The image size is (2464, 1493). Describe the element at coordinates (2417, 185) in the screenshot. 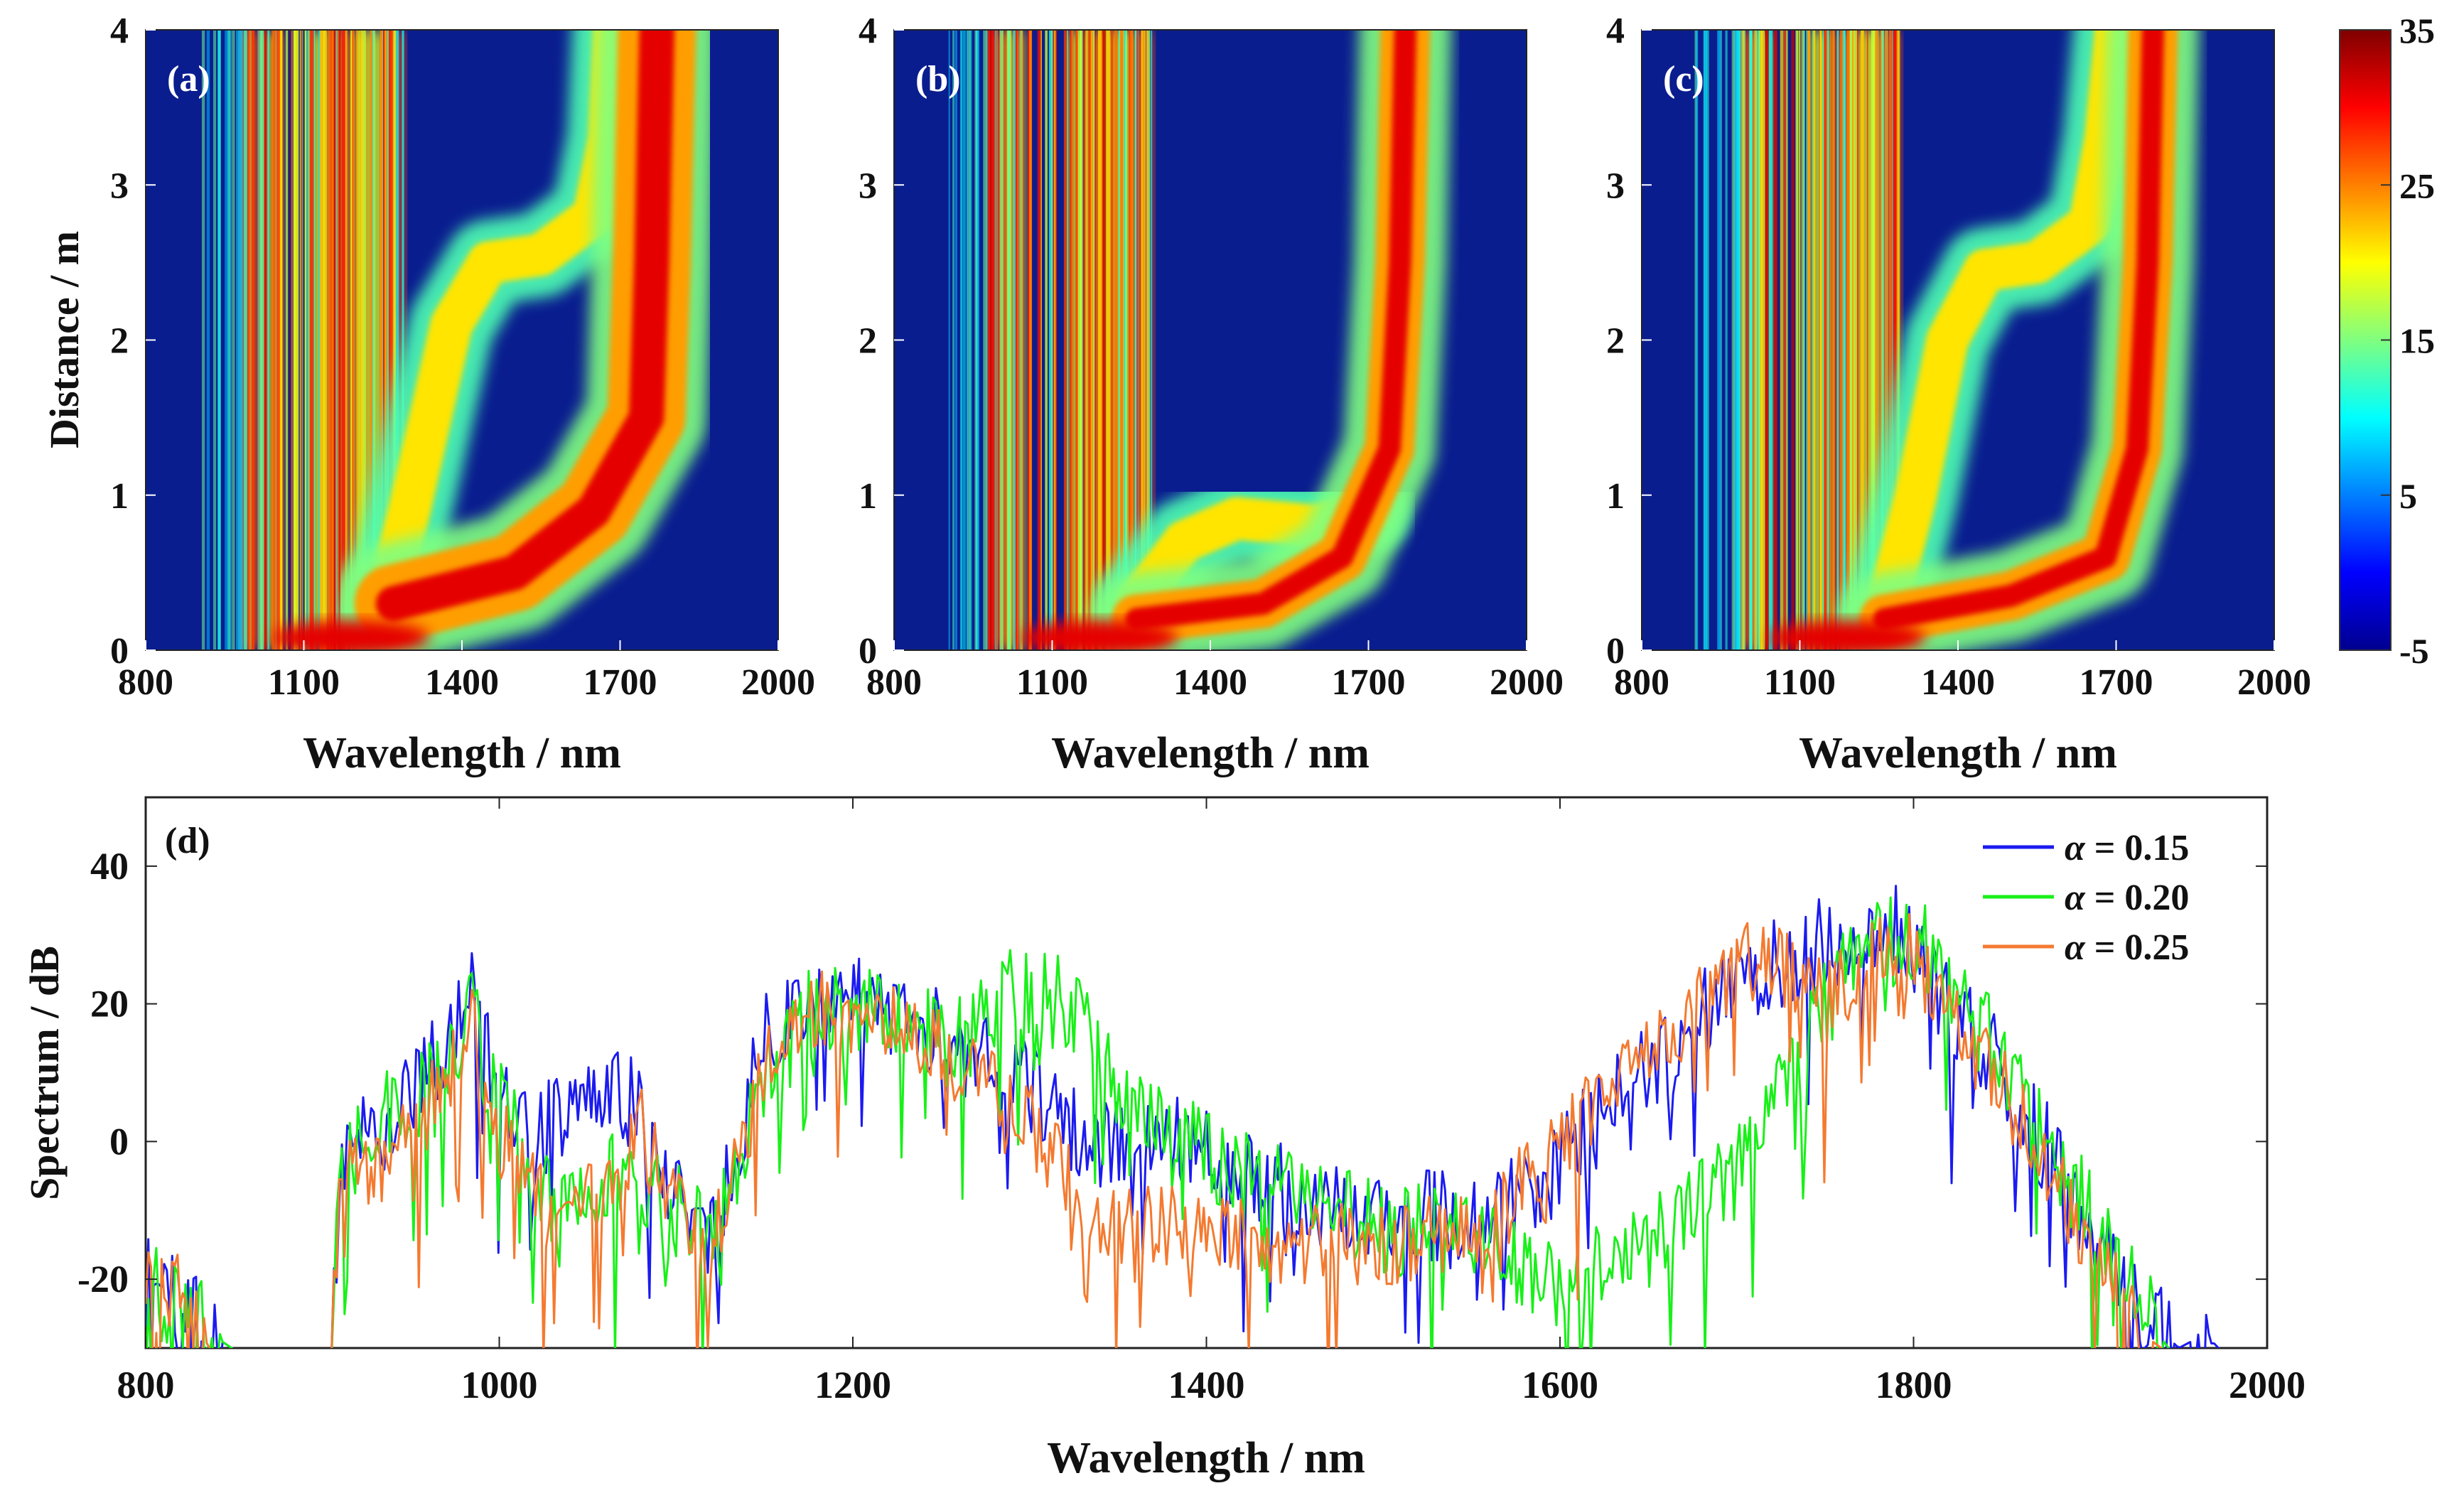

I see `colorbar-tick-label: 25` at that location.